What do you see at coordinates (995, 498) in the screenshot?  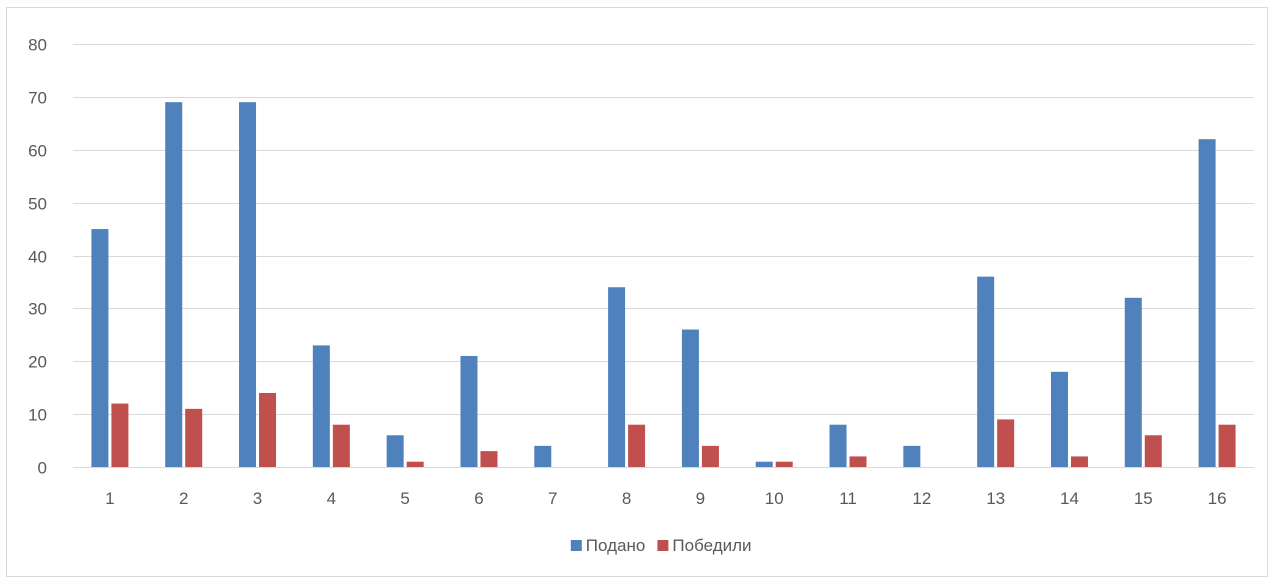 I see `x-tick-label: 13` at bounding box center [995, 498].